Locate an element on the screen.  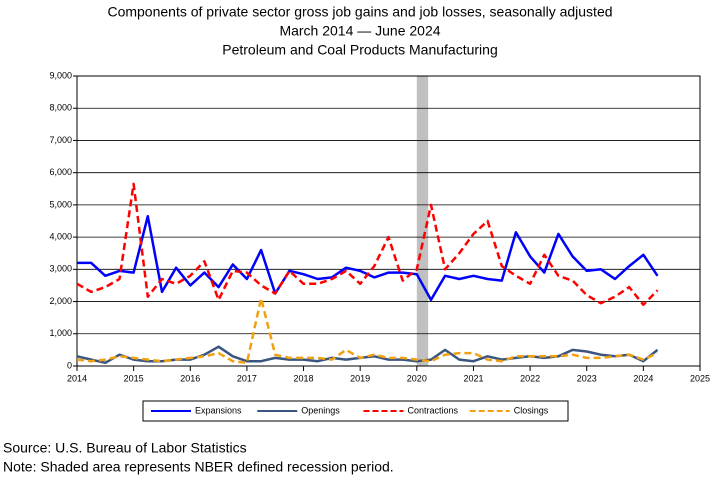
y-tick-label: 0 is located at coordinates (69, 365).